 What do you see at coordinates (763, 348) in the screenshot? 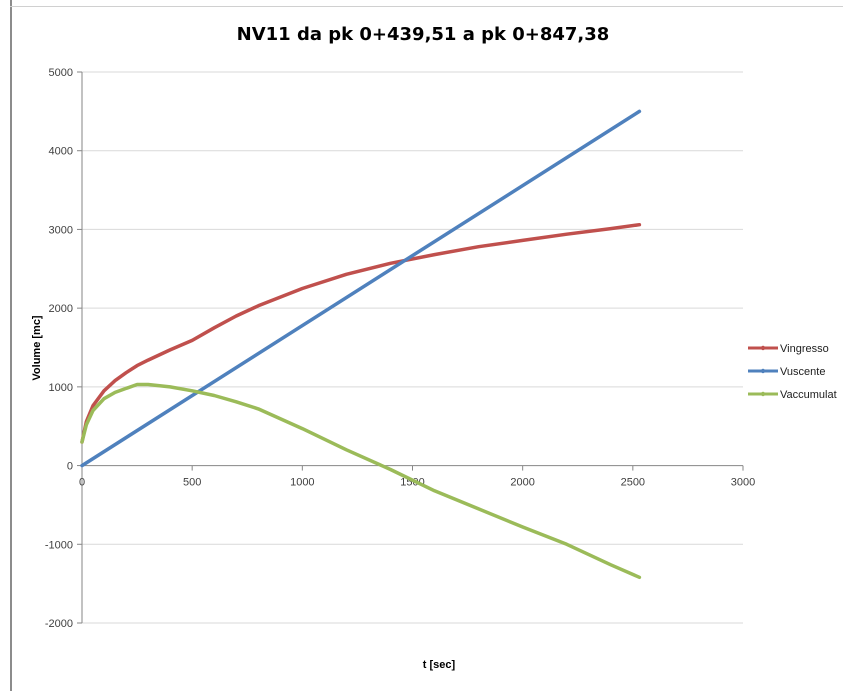
I see `legend-marker-vingresso` at bounding box center [763, 348].